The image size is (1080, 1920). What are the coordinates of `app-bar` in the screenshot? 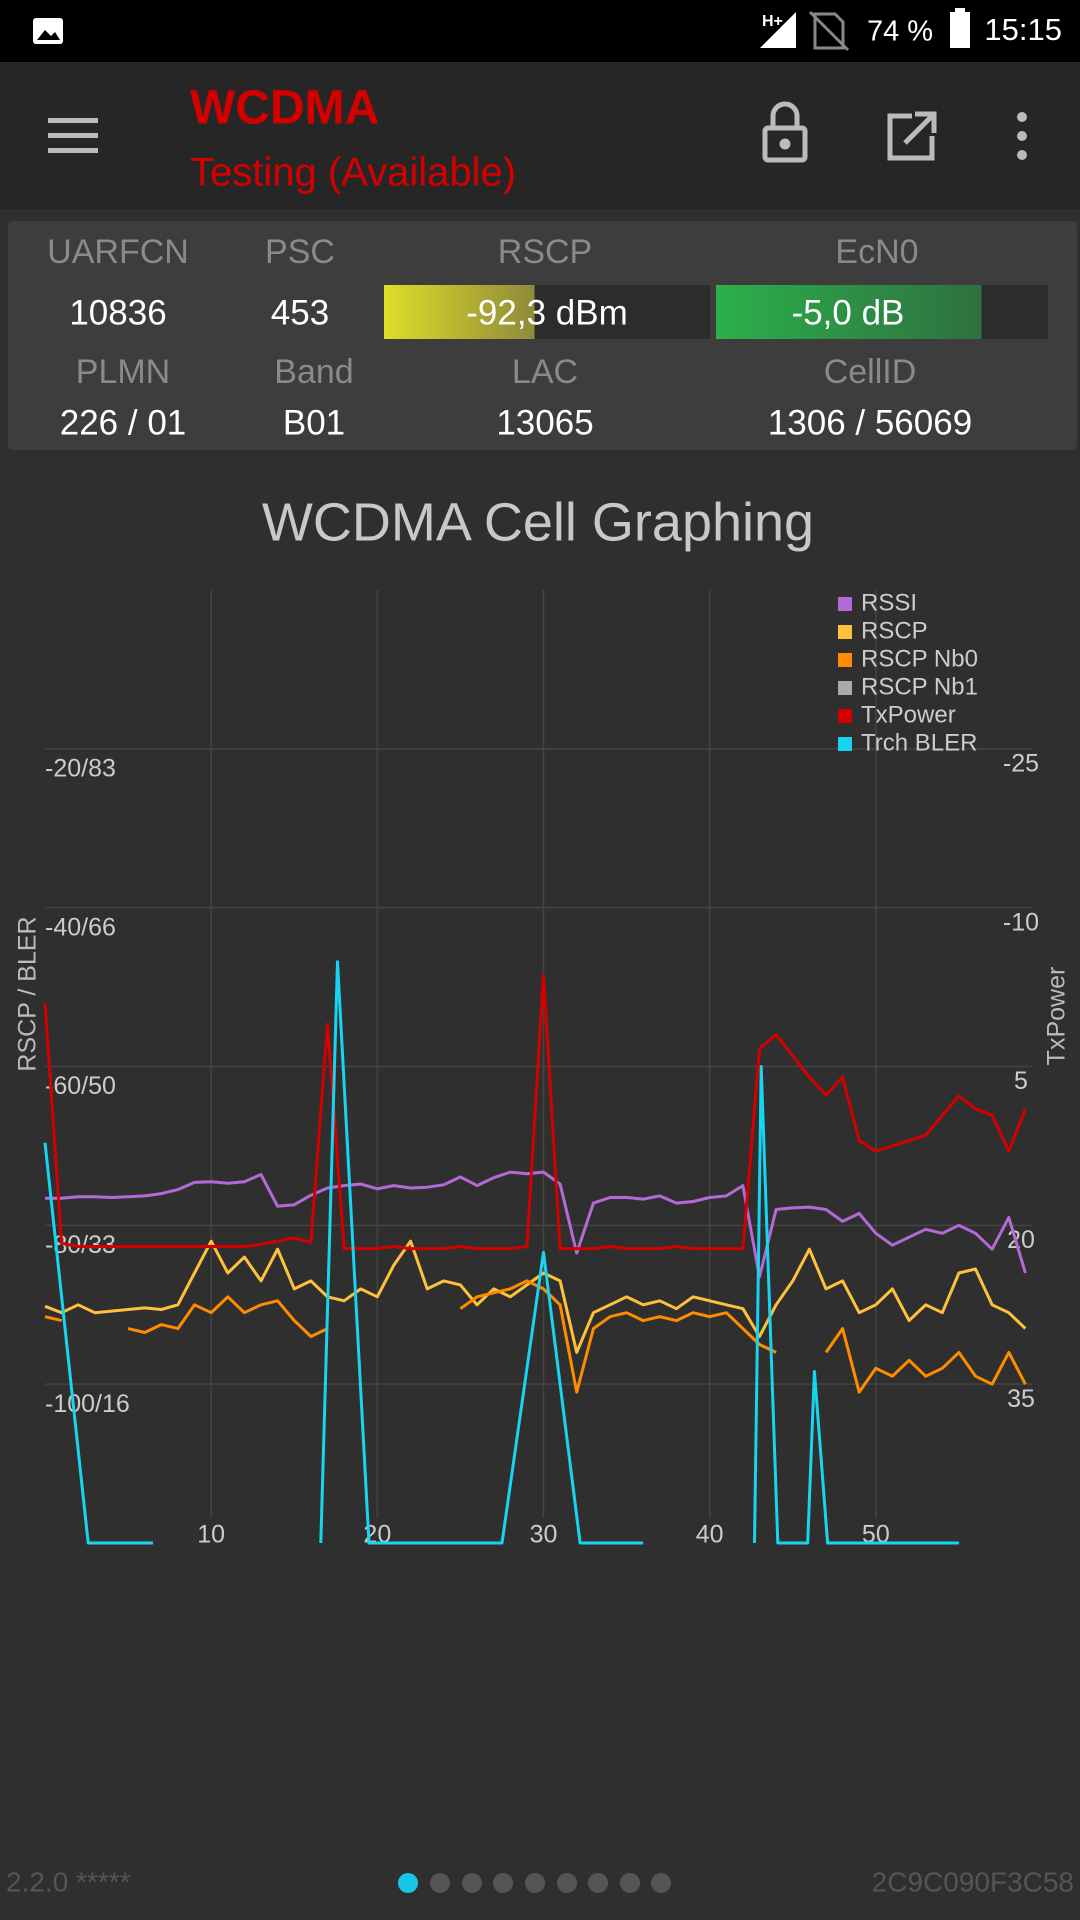 It's located at (540, 135).